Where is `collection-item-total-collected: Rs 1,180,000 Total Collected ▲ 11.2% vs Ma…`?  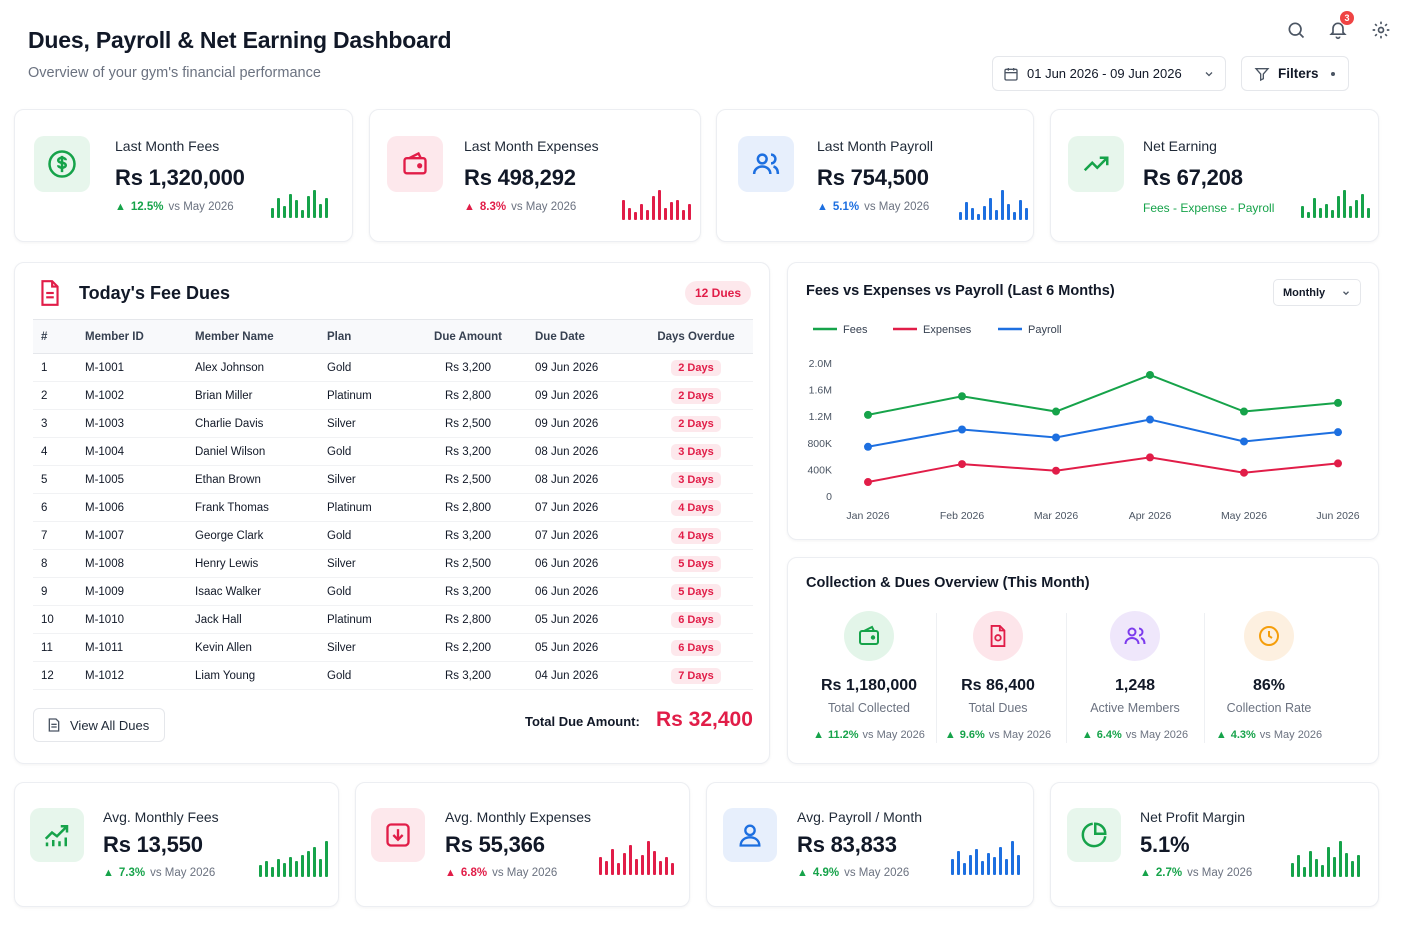
collection-item-total-collected: Rs 1,180,000 Total Collected ▲ 11.2% vs Ma… is located at coordinates (869, 678).